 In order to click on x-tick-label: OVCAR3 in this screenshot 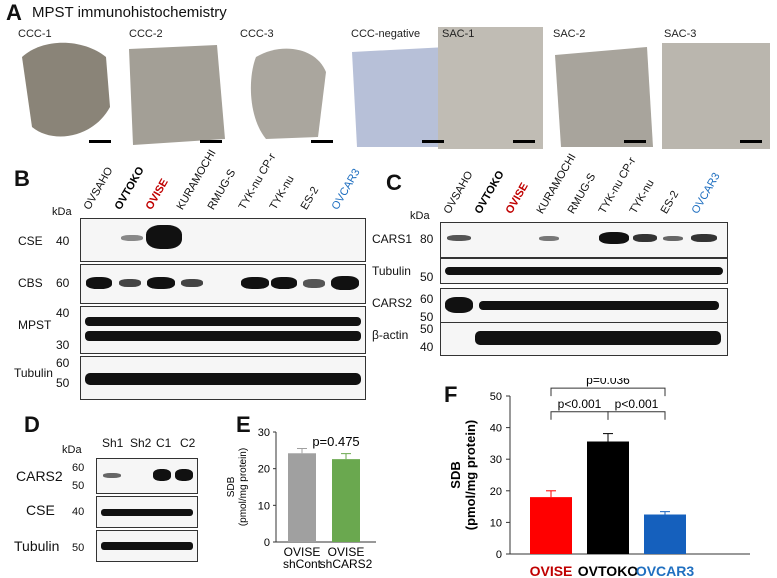, I will do `click(665, 570)`.